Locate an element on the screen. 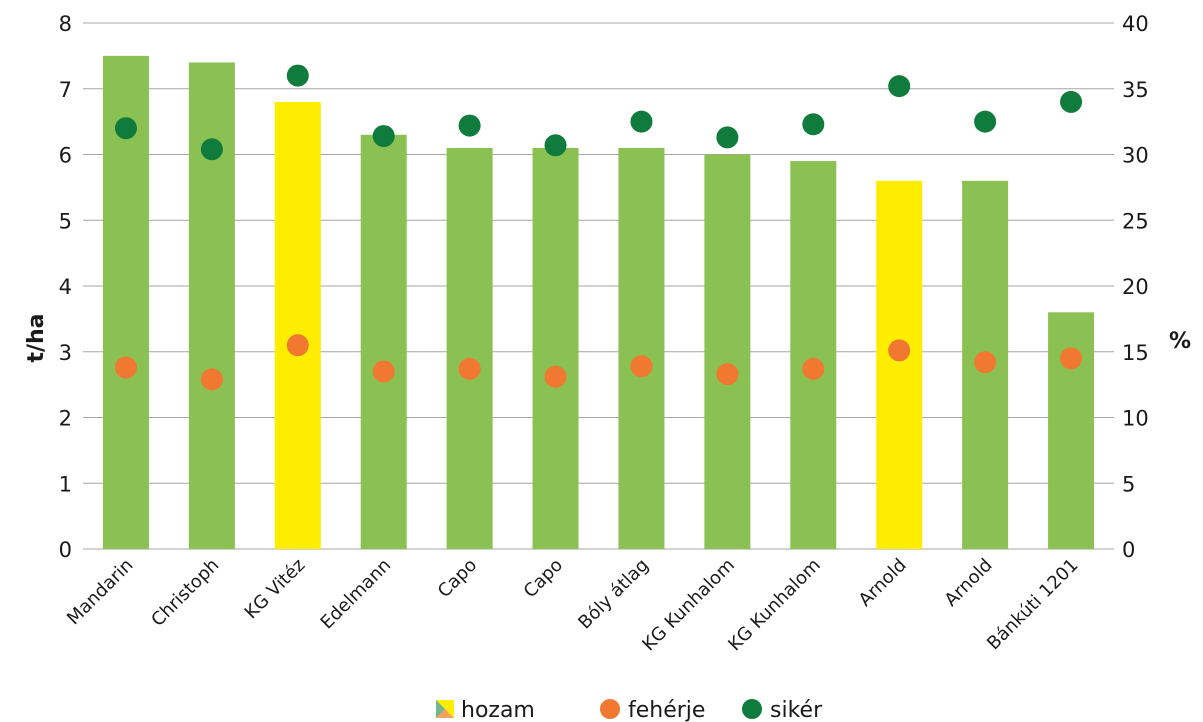 This screenshot has height=722, width=1203. y2-tick-label: 30 is located at coordinates (1135, 156).